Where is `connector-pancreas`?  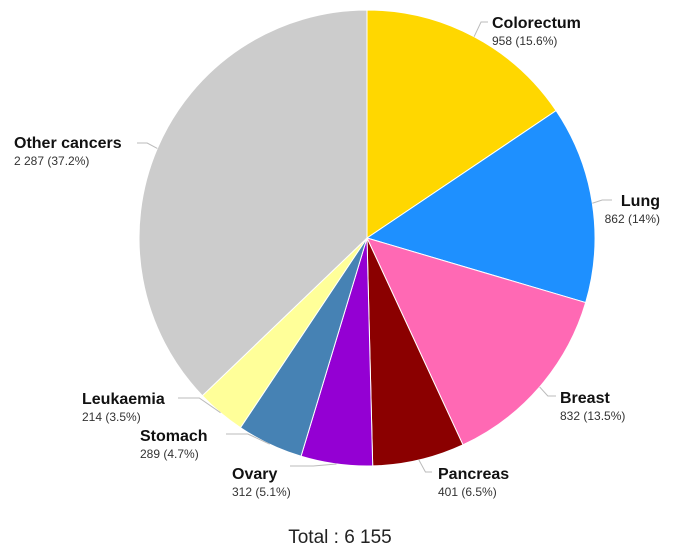 connector-pancreas is located at coordinates (425, 466).